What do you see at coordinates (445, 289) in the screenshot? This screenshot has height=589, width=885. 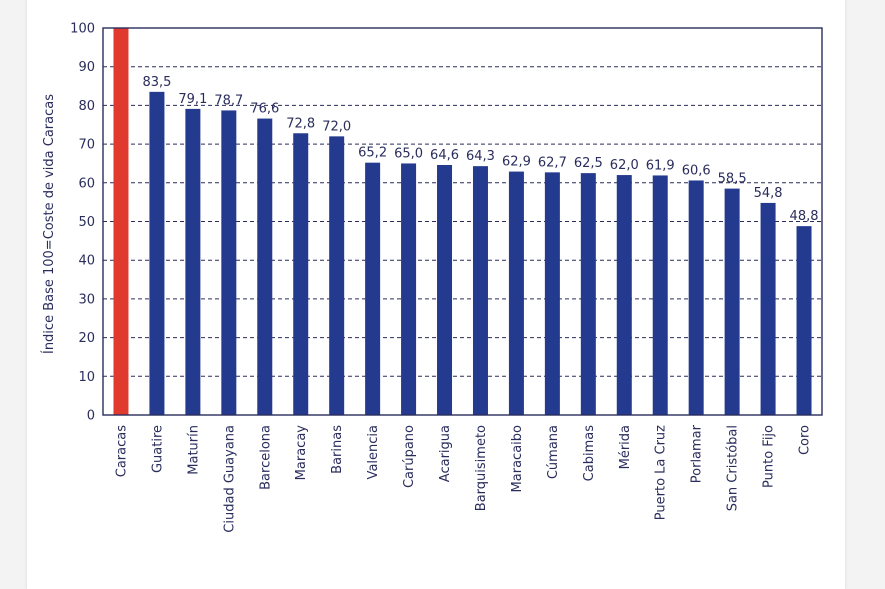 I see `bar-acarigua` at bounding box center [445, 289].